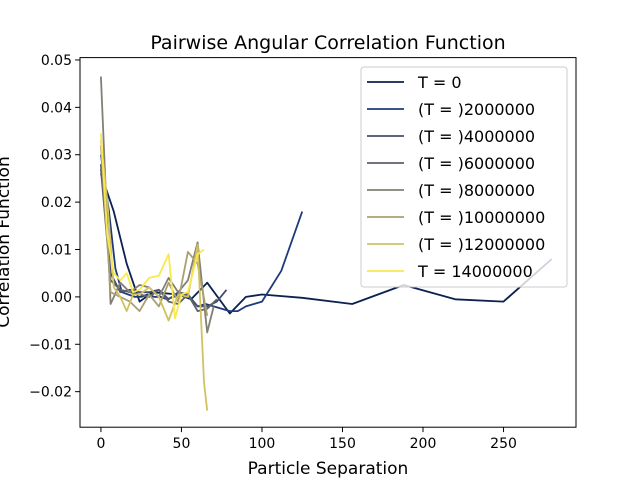 Image resolution: width=640 pixels, height=480 pixels. What do you see at coordinates (481, 244) in the screenshot?
I see `legend-label-6: (T = )12000000` at bounding box center [481, 244].